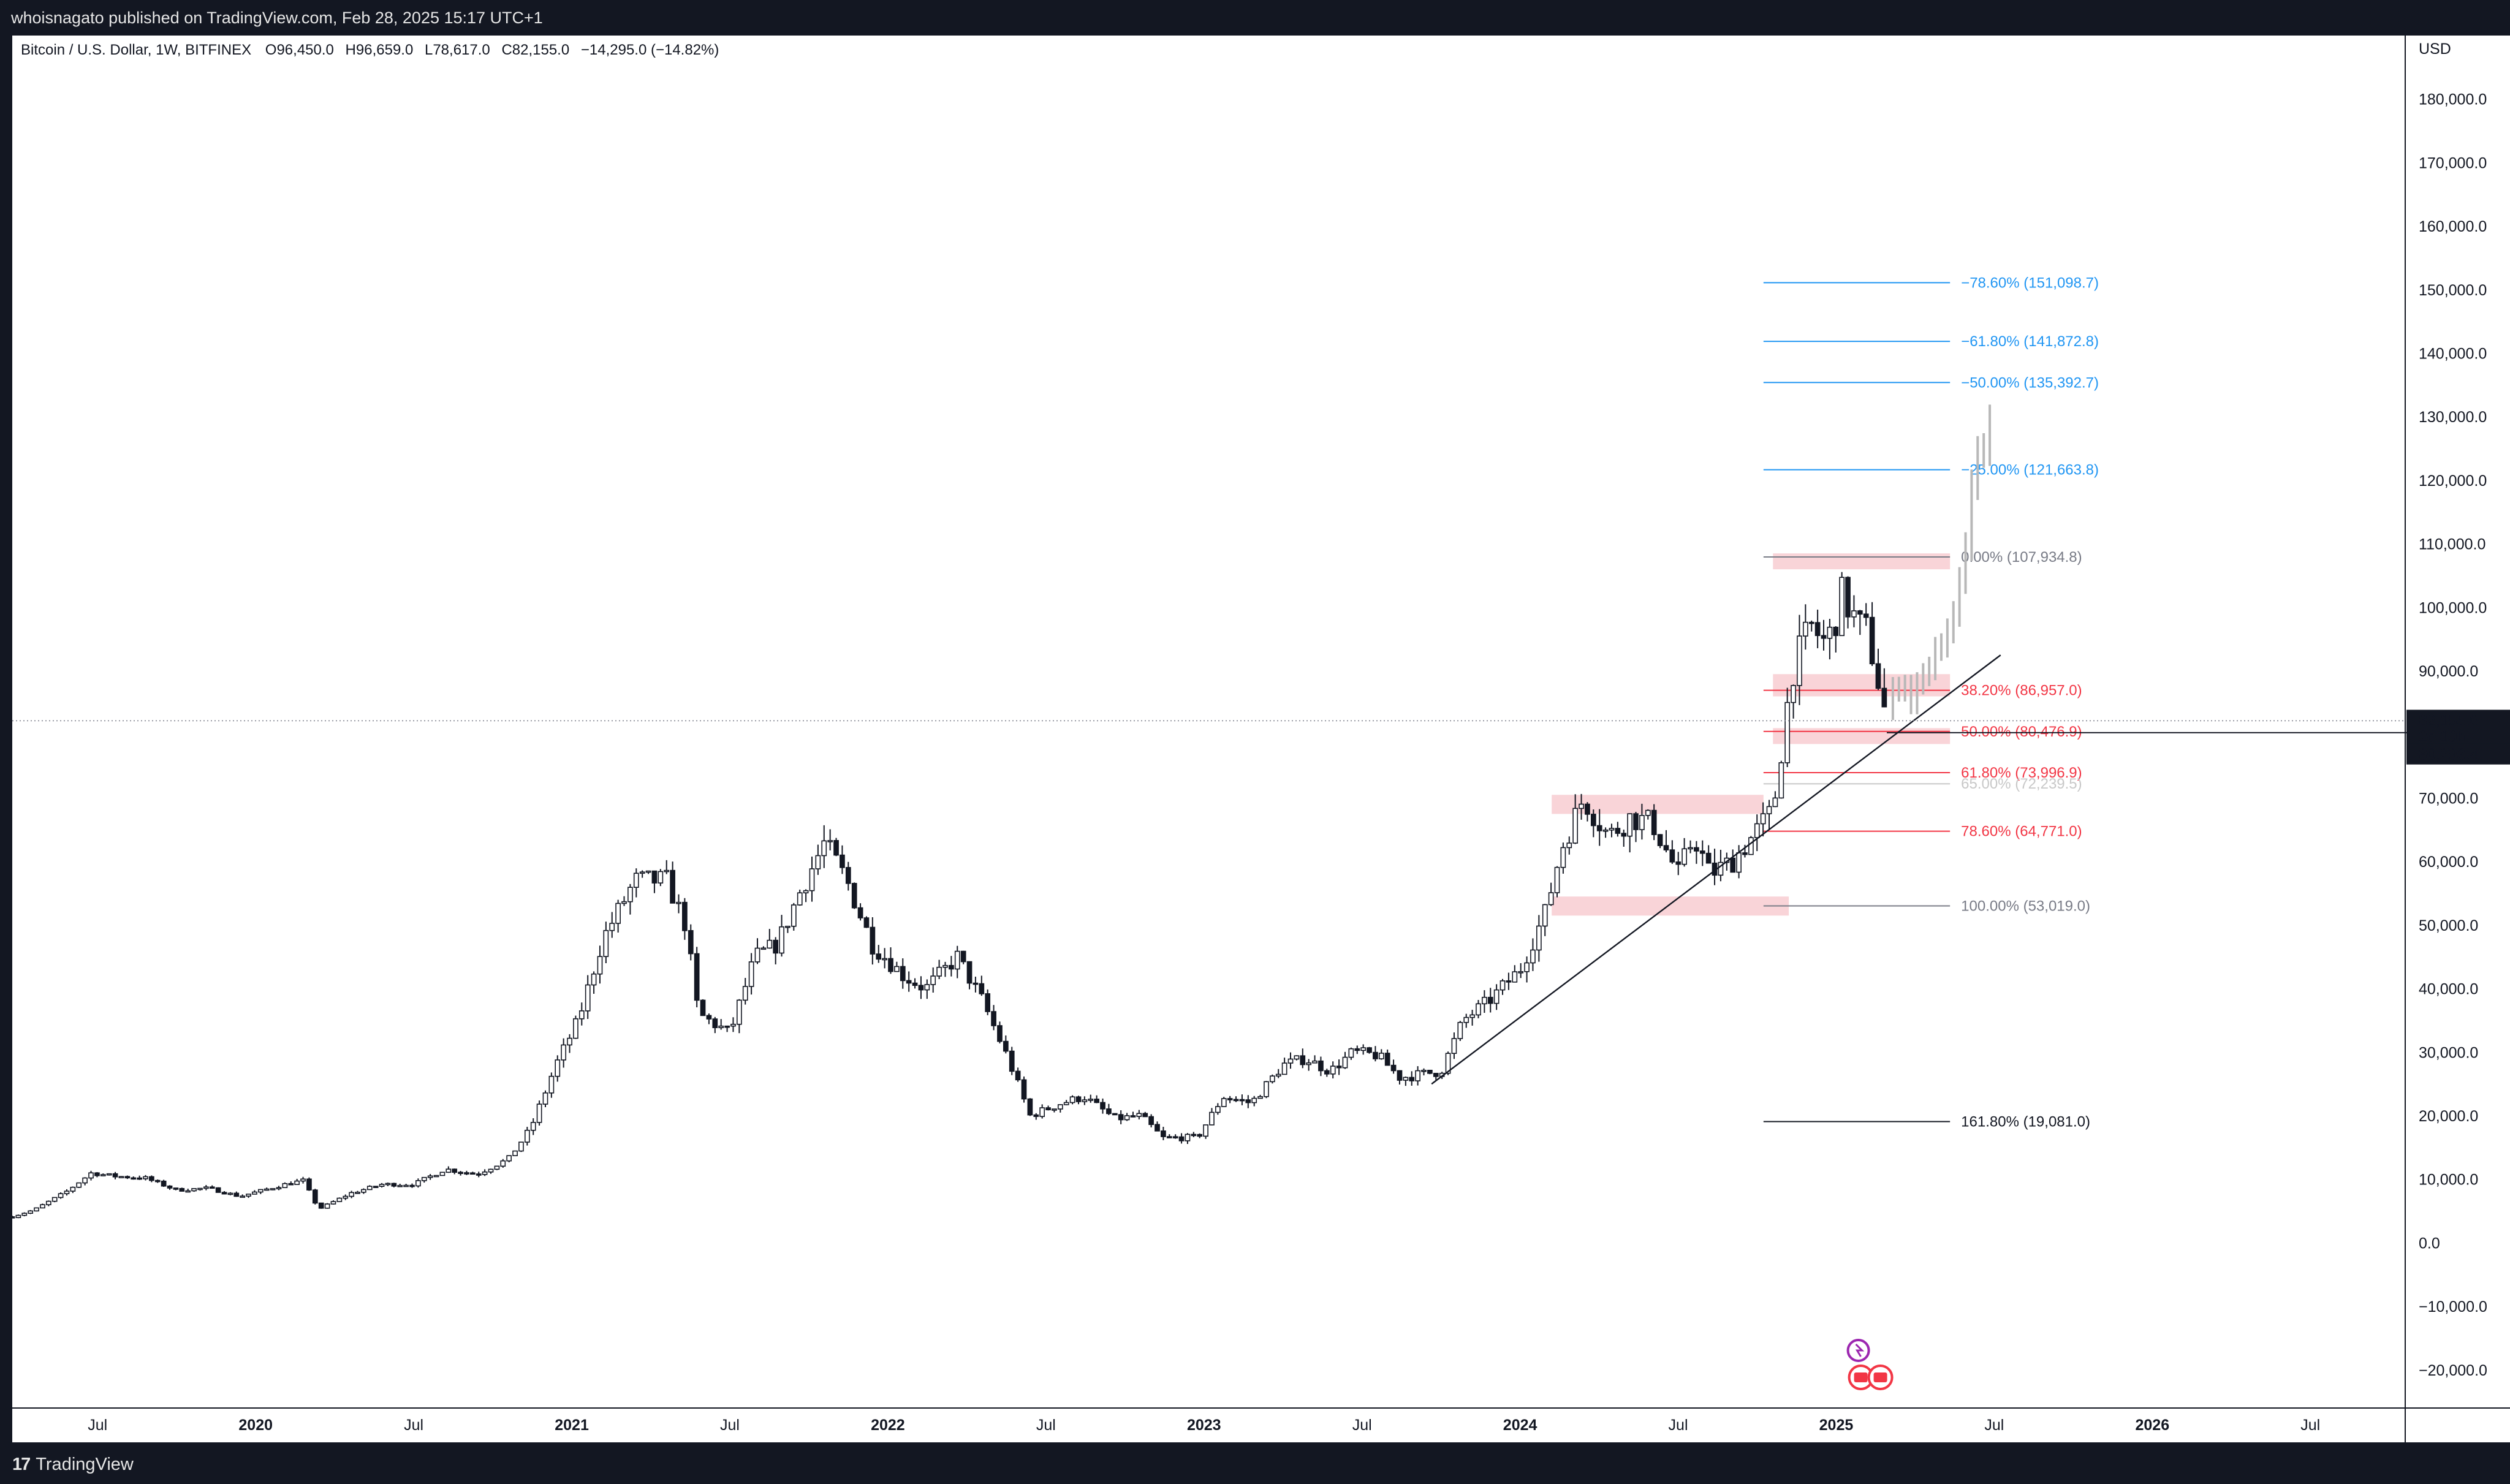 The width and height of the screenshot is (2510, 1484). What do you see at coordinates (2453, 1307) in the screenshot?
I see `price-tick-label: −10,000.0` at bounding box center [2453, 1307].